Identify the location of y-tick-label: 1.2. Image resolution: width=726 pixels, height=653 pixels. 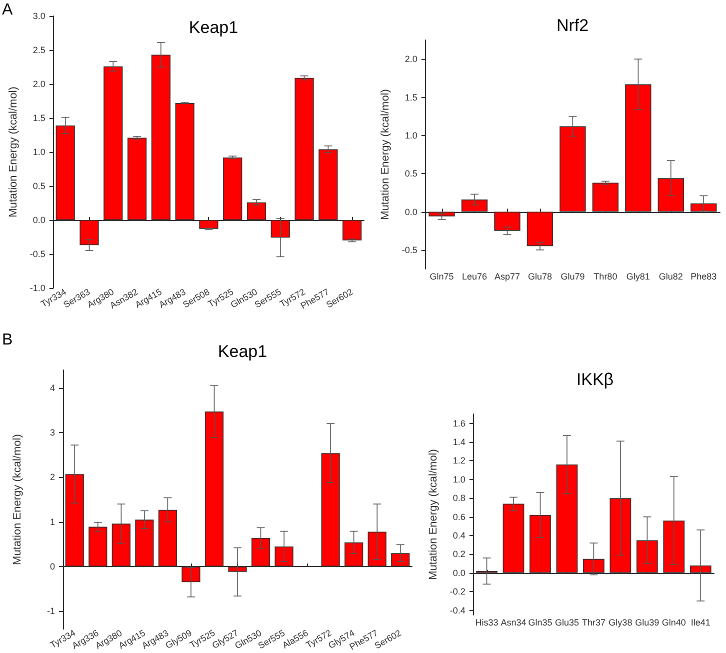
(459, 461).